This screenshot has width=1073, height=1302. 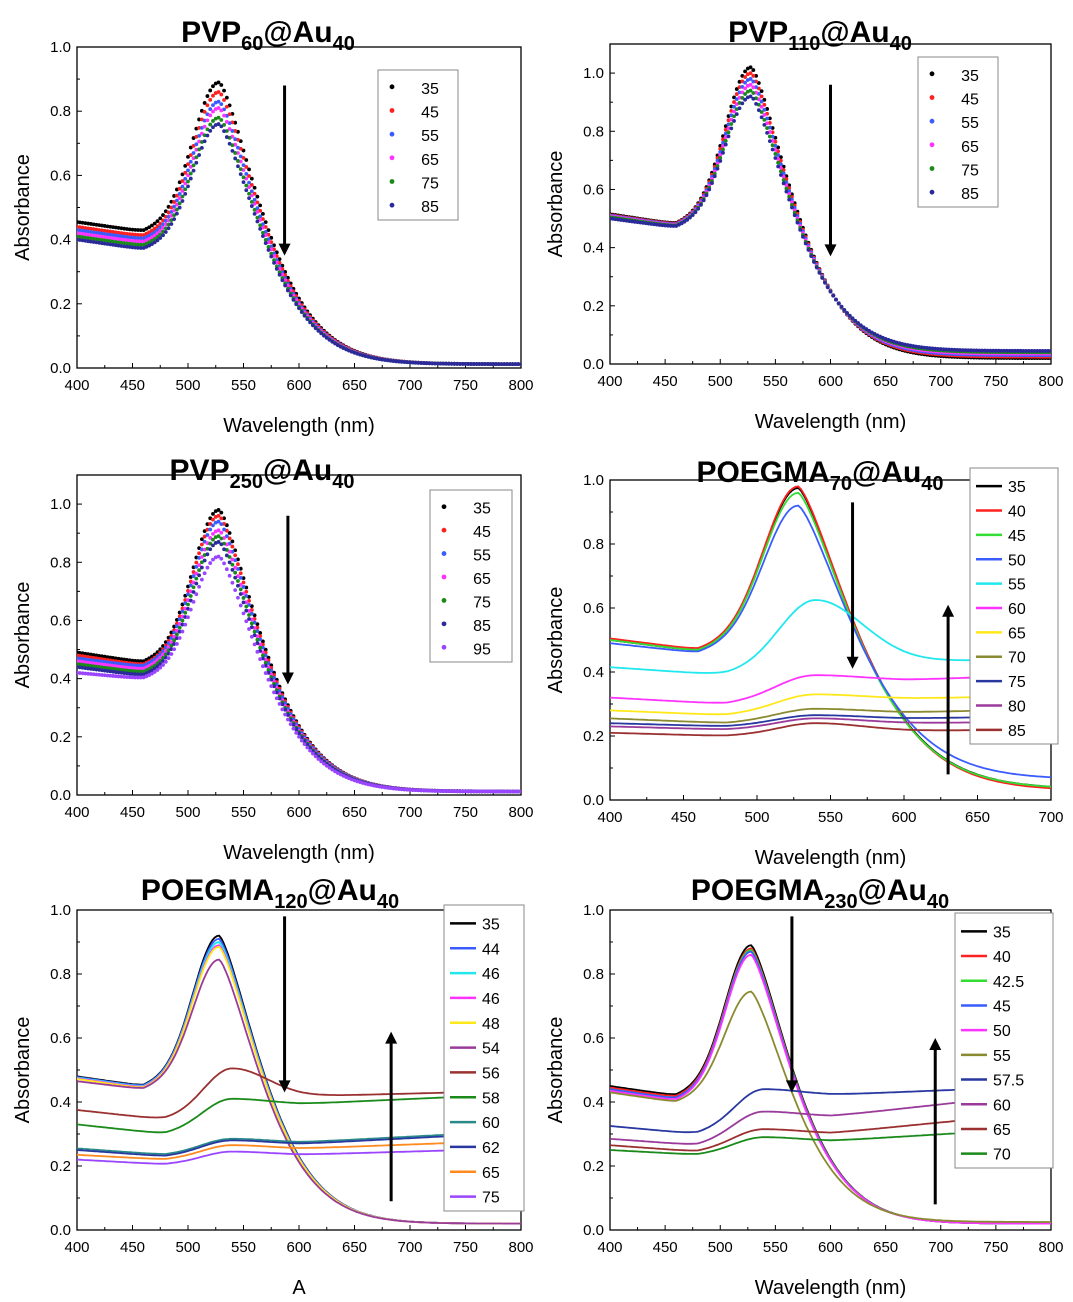 I want to click on x-tick-label: 550, so click(x=775, y=1247).